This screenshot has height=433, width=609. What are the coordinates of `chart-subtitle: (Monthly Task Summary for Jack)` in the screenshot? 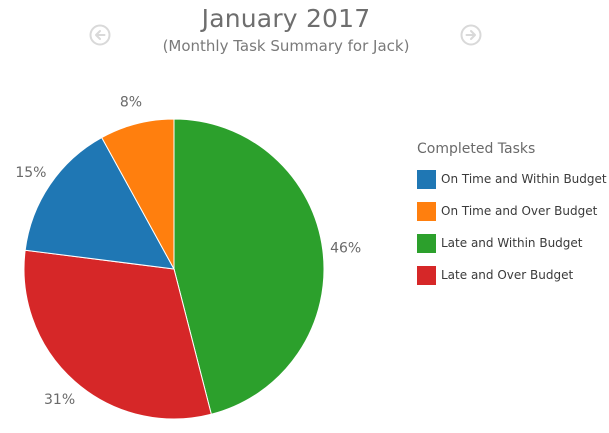 It's located at (286, 46).